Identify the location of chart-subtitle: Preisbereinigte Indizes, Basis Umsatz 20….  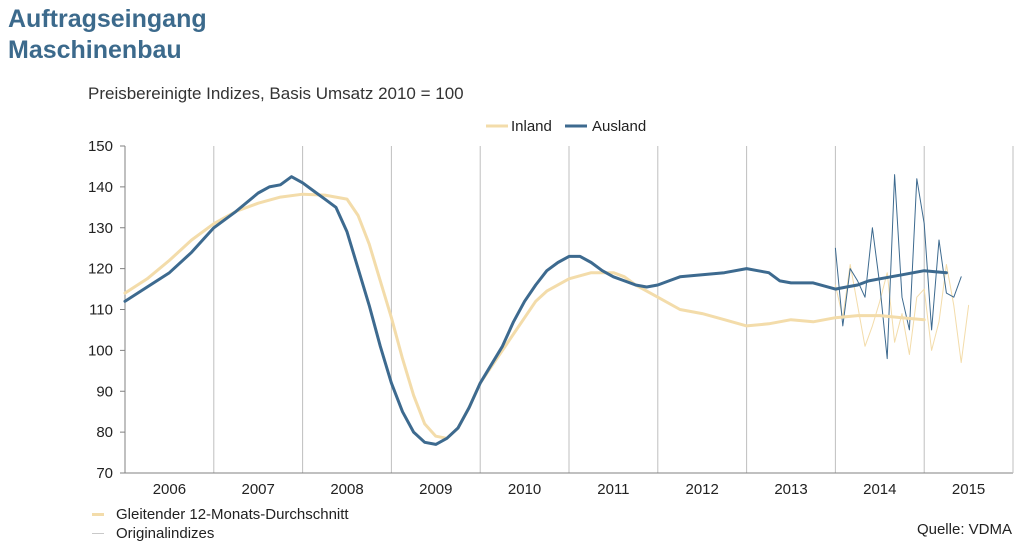
(276, 93).